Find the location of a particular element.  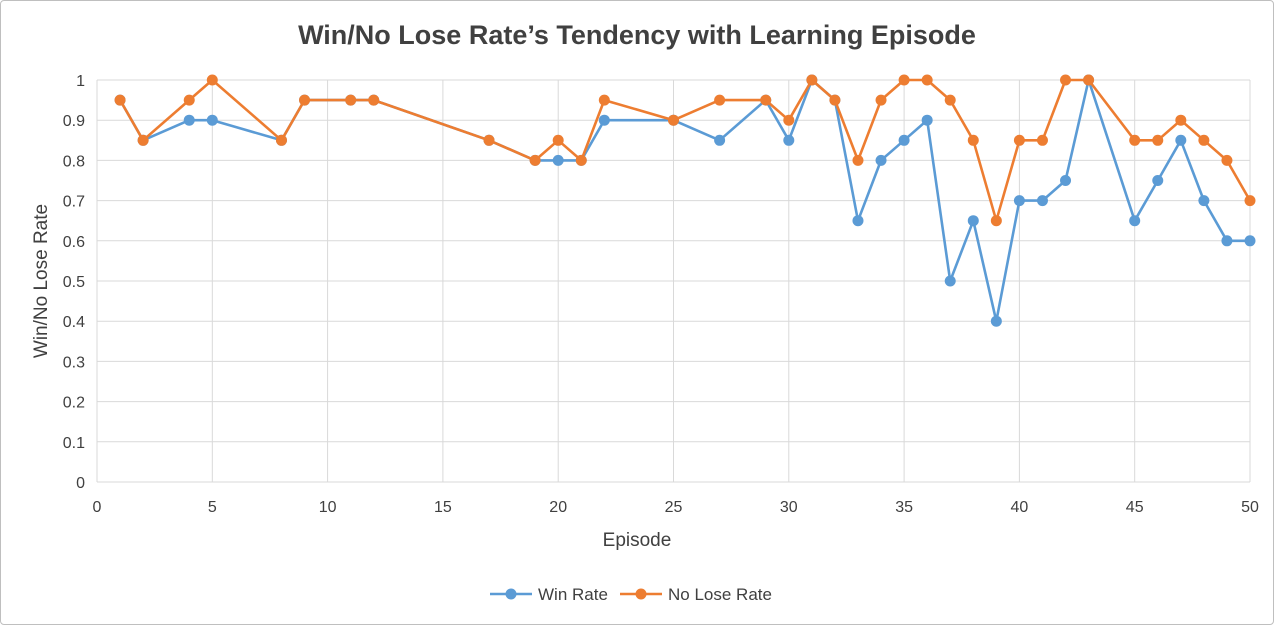

y-tick-label: 0.3 is located at coordinates (74, 362).